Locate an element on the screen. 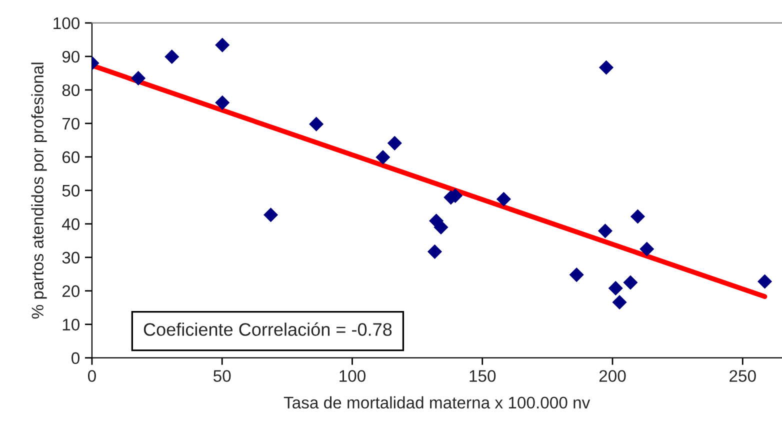 This screenshot has height=425, width=782. y-tick-label: 60 is located at coordinates (71, 157).